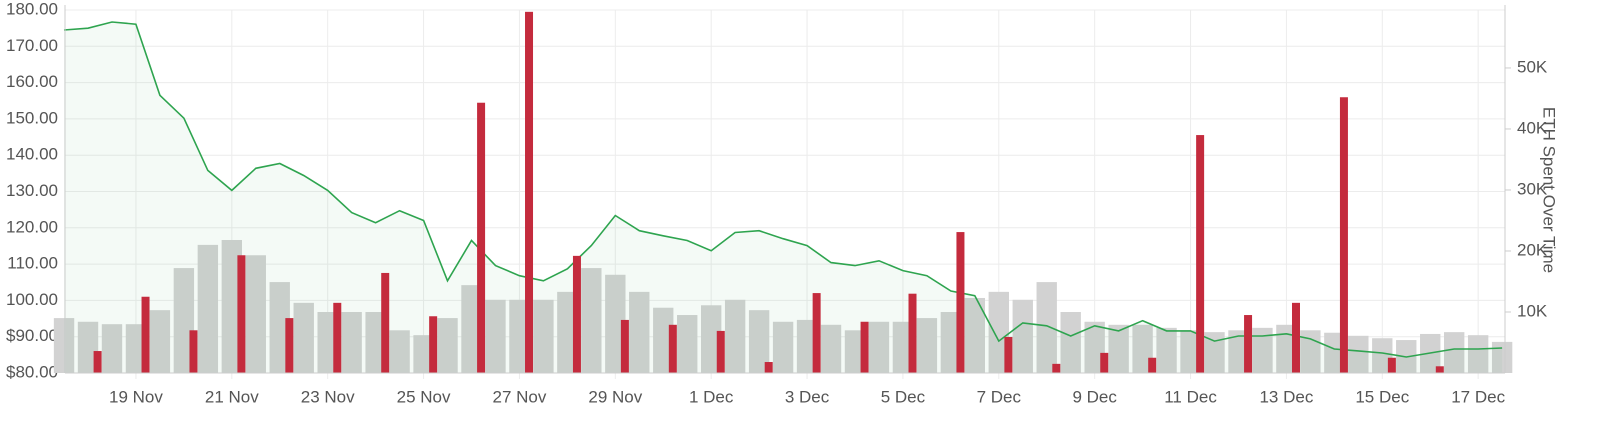  What do you see at coordinates (1532, 310) in the screenshot?
I see `y2-tick-label: 10K` at bounding box center [1532, 310].